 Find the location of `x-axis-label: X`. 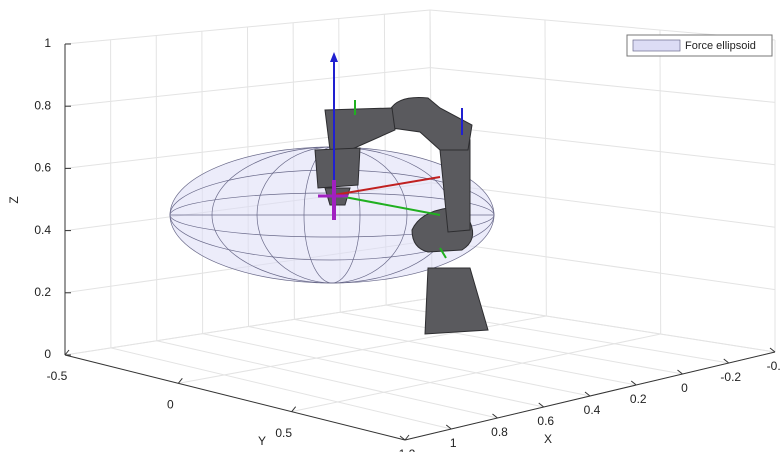

x-axis-label: X is located at coordinates (548, 439).